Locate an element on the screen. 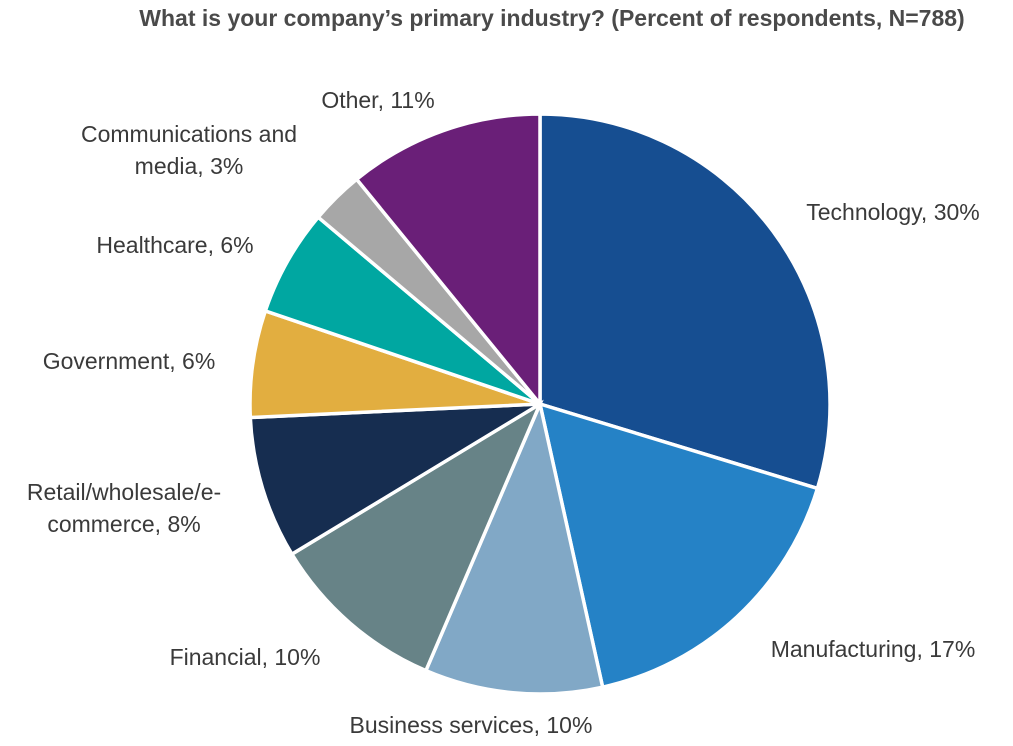  slice-label-0: Technology, 30% is located at coordinates (892, 212).